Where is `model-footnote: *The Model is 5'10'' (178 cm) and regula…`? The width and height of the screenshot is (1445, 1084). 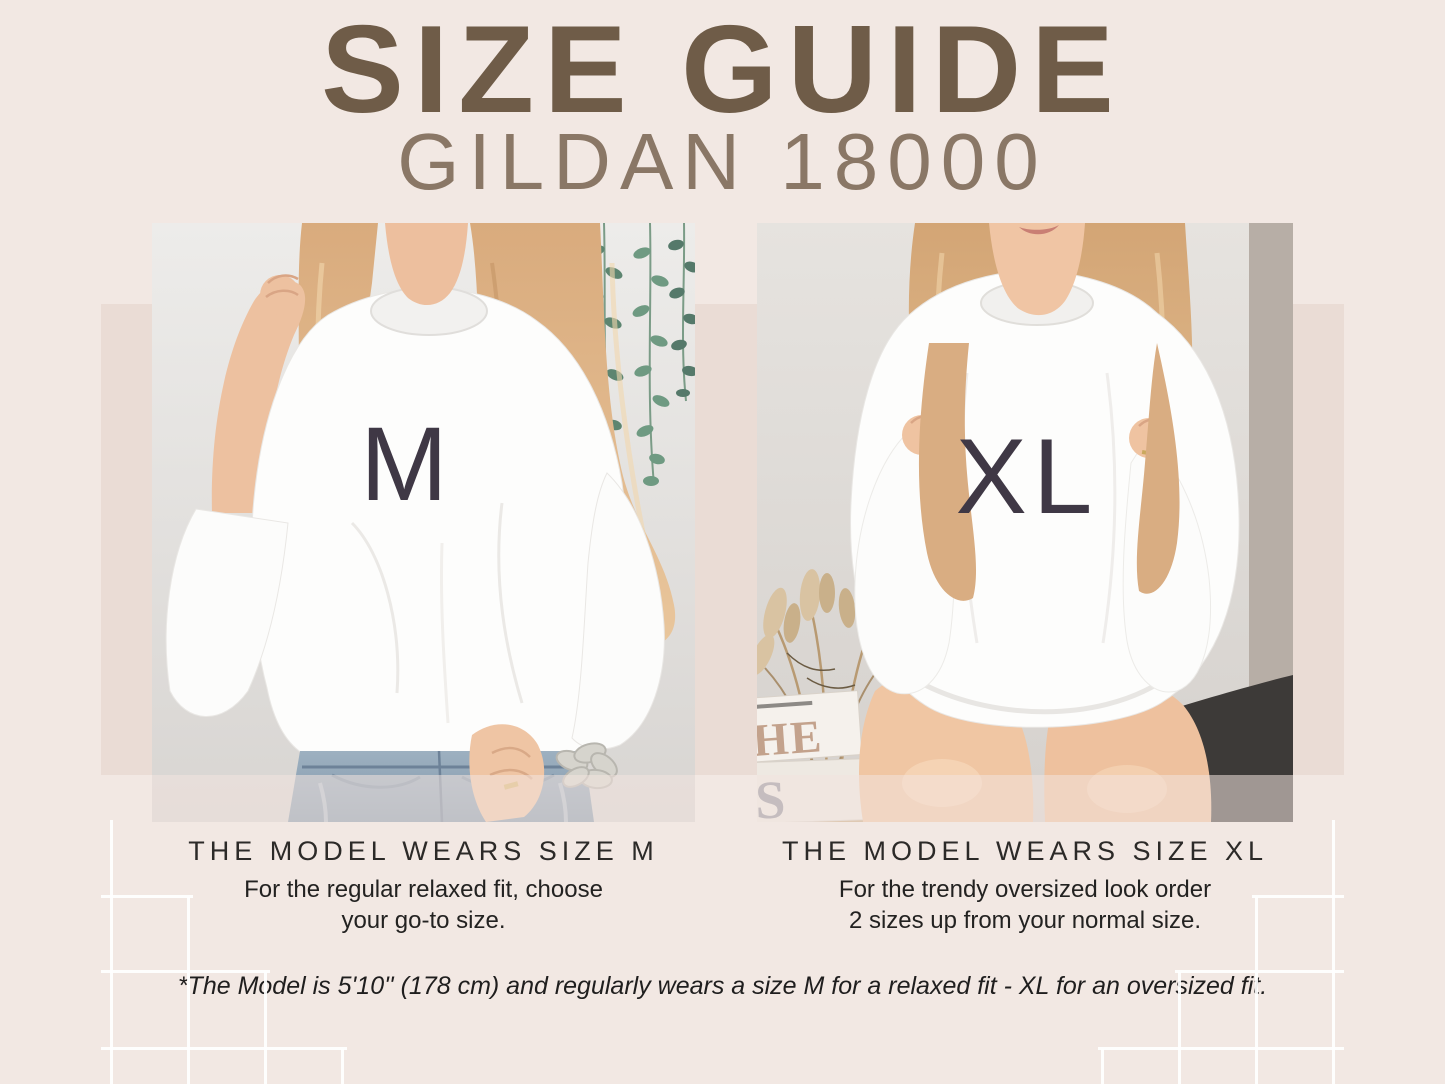 model-footnote: *The Model is 5'10'' (178 cm) and regula… is located at coordinates (722, 986).